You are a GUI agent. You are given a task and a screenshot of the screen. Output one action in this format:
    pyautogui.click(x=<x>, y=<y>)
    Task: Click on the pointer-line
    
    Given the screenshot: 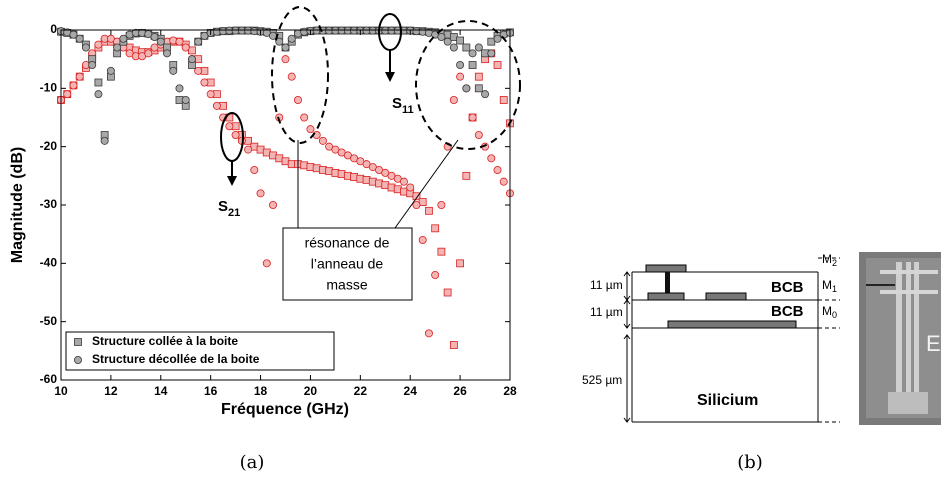 What is the action you would take?
    pyautogui.click(x=426, y=184)
    